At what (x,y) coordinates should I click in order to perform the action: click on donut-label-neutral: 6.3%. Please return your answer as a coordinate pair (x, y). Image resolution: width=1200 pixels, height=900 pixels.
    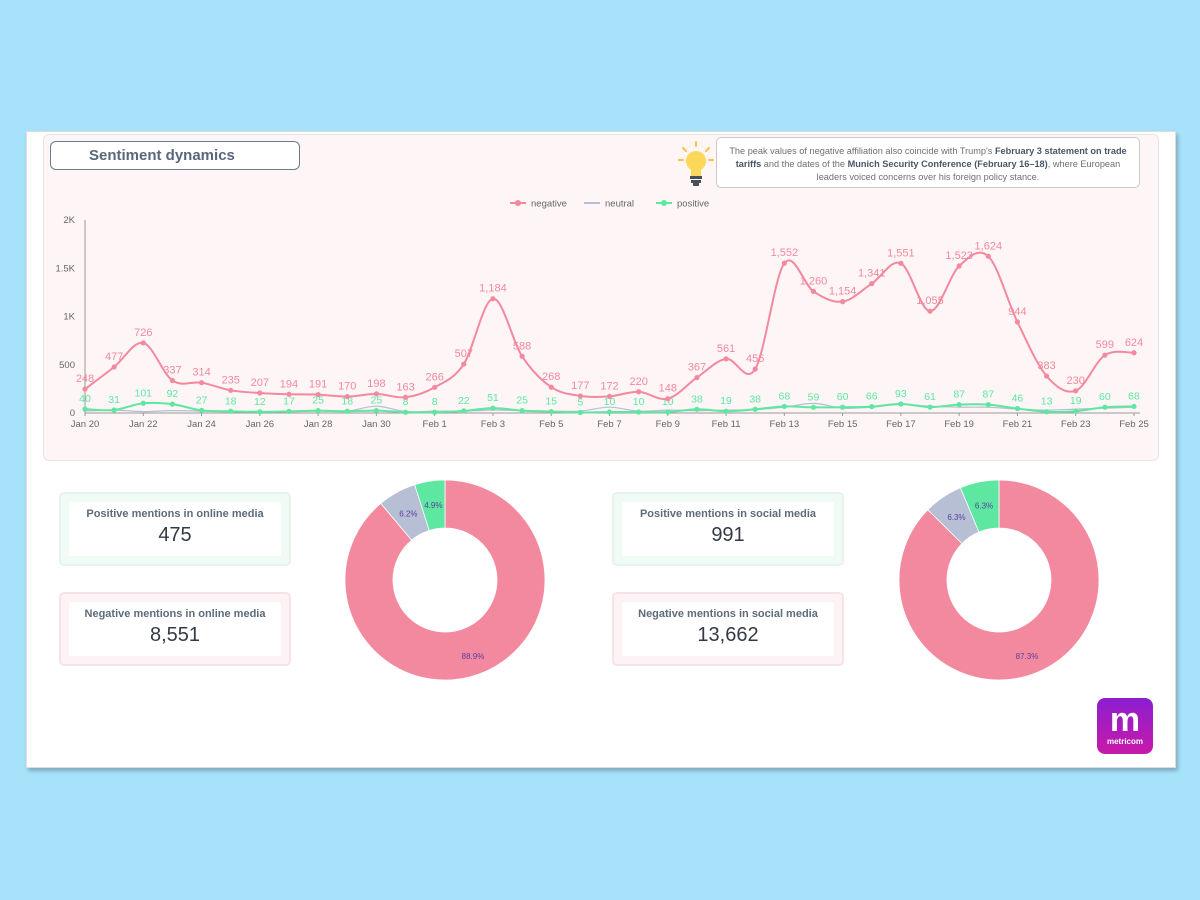
    Looking at the image, I should click on (956, 517).